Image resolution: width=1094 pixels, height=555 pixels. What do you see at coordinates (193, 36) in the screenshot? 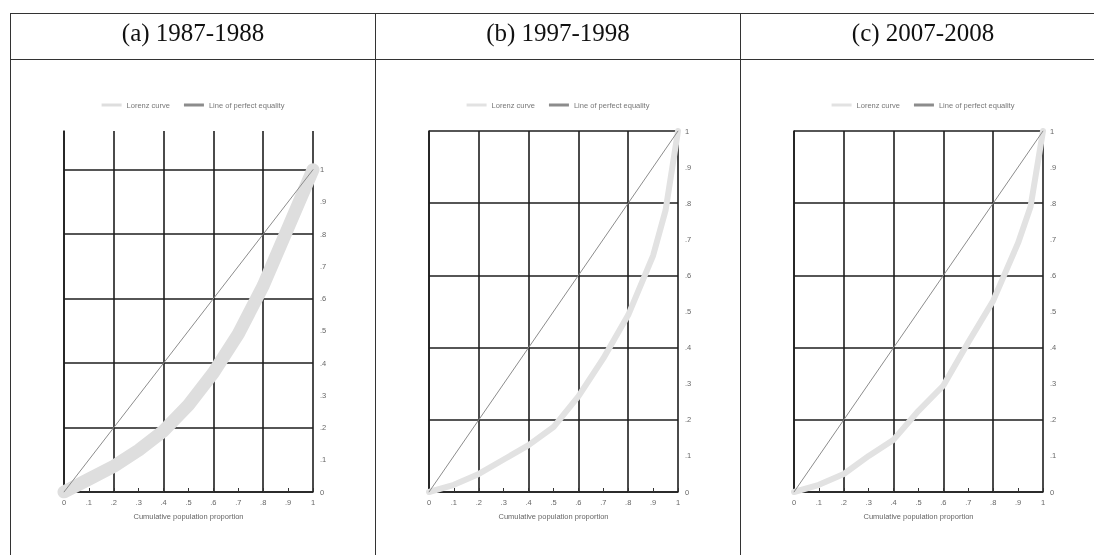
I see `chart-title: (a) 1987-1988` at bounding box center [193, 36].